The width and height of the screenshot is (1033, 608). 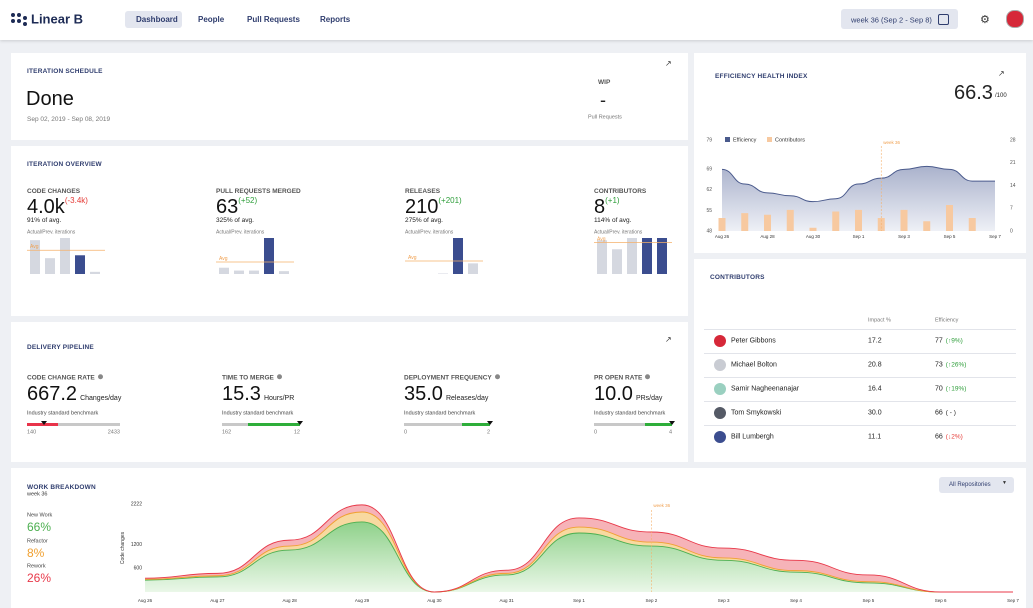 I want to click on metric-avg: 325% of avg., so click(x=235, y=220).